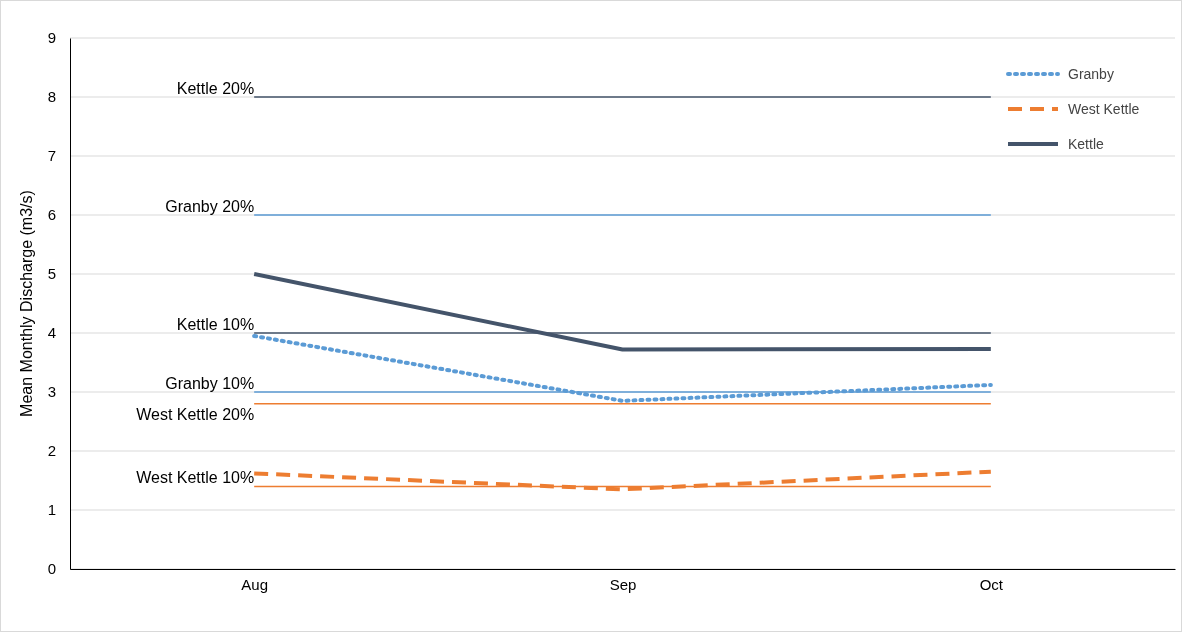 The height and width of the screenshot is (632, 1182). I want to click on y-tick-label: 7, so click(51, 156).